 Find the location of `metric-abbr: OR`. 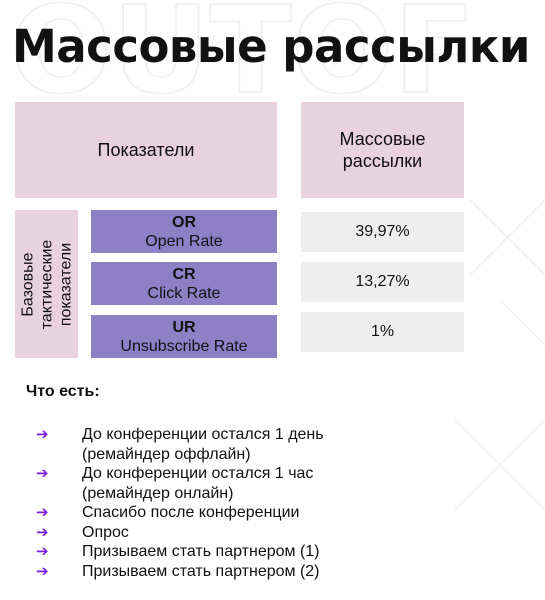

metric-abbr: OR is located at coordinates (184, 222).